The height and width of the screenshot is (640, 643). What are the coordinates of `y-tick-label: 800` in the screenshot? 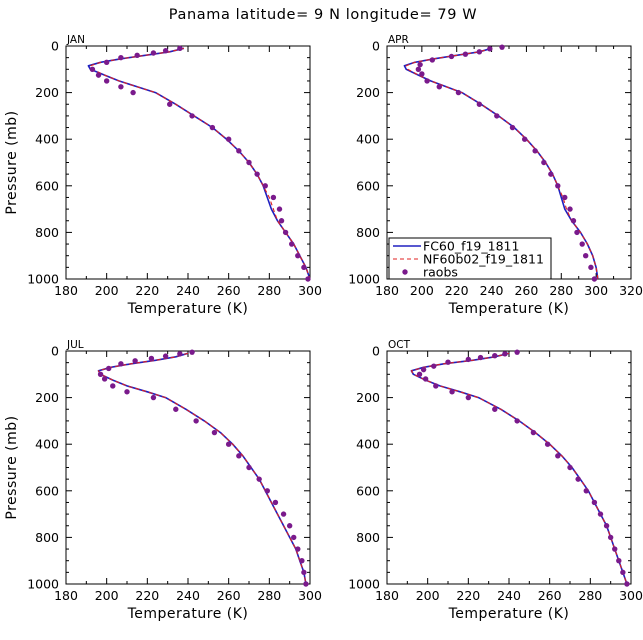 It's located at (47, 537).